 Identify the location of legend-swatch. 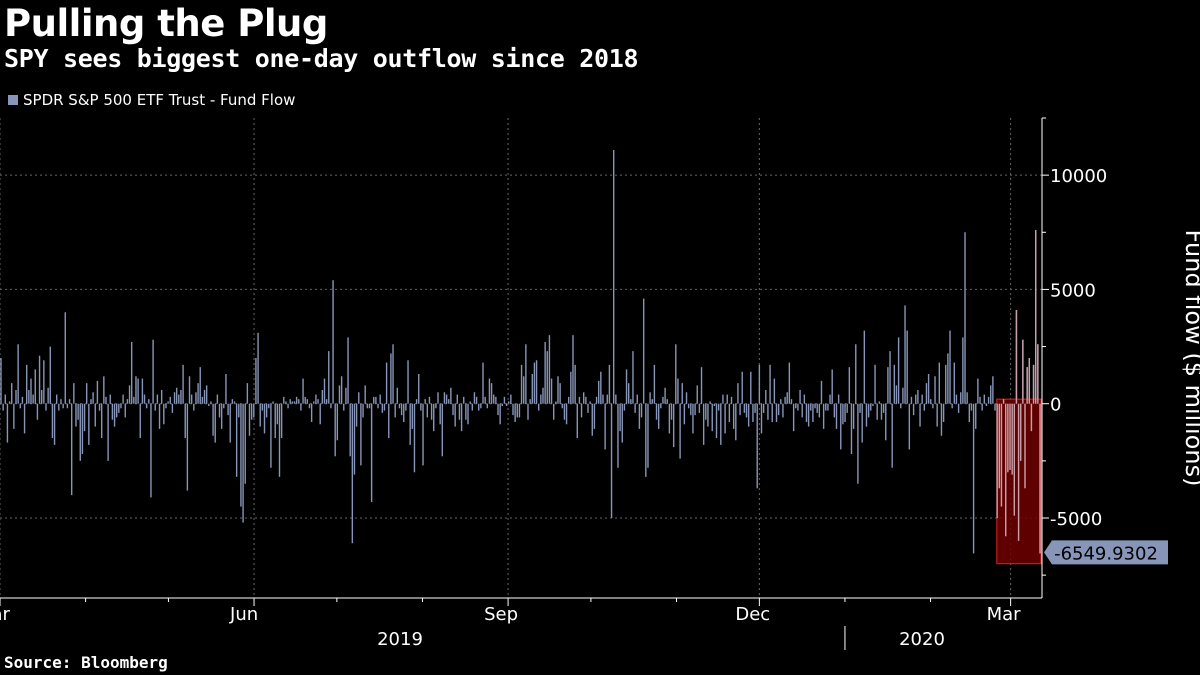
(13, 100).